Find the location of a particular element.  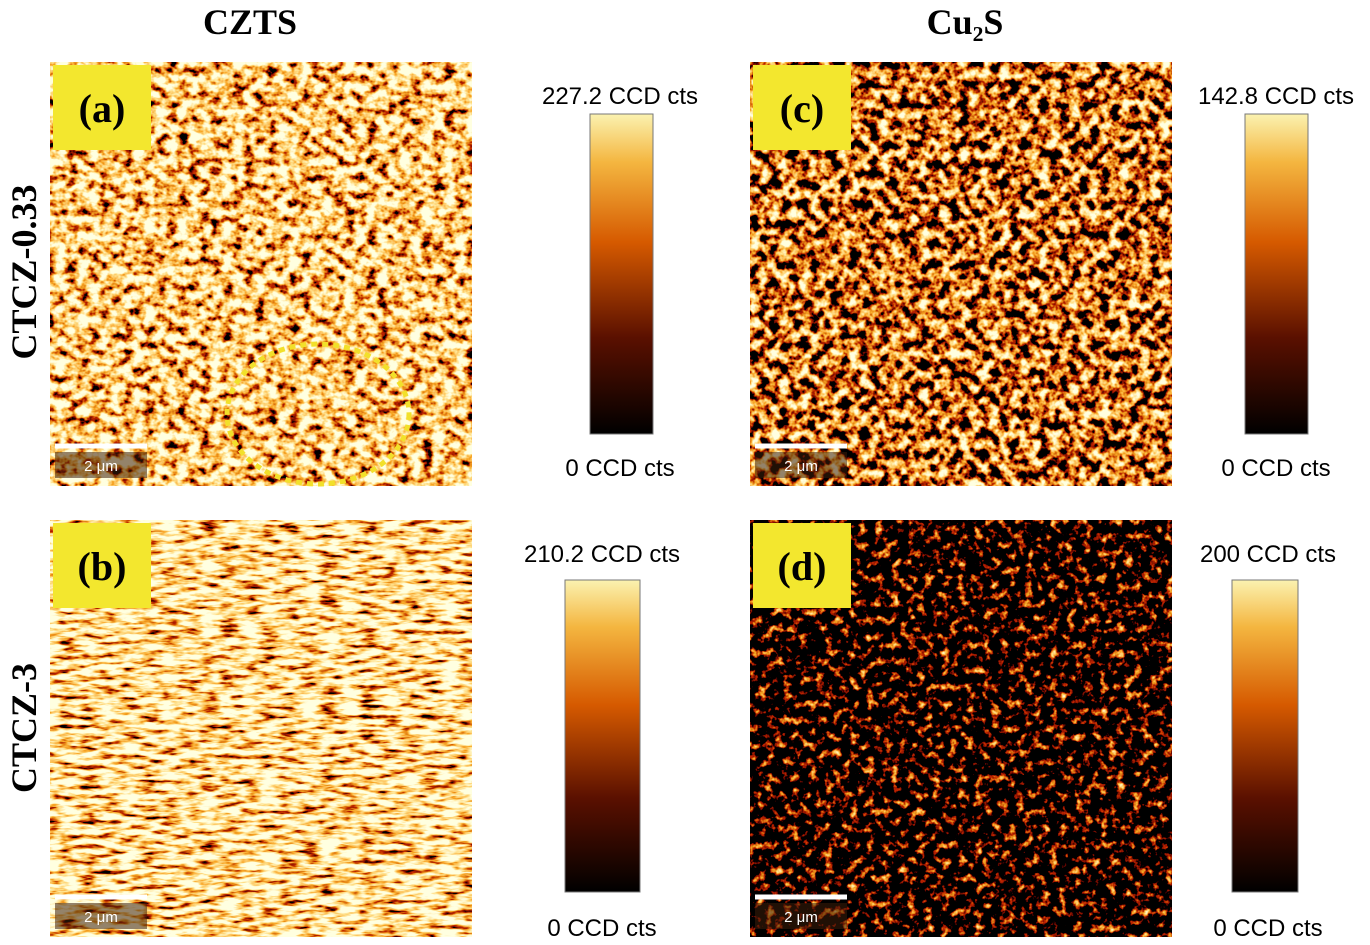

row-title: CTCZ-3 is located at coordinates (24, 728).